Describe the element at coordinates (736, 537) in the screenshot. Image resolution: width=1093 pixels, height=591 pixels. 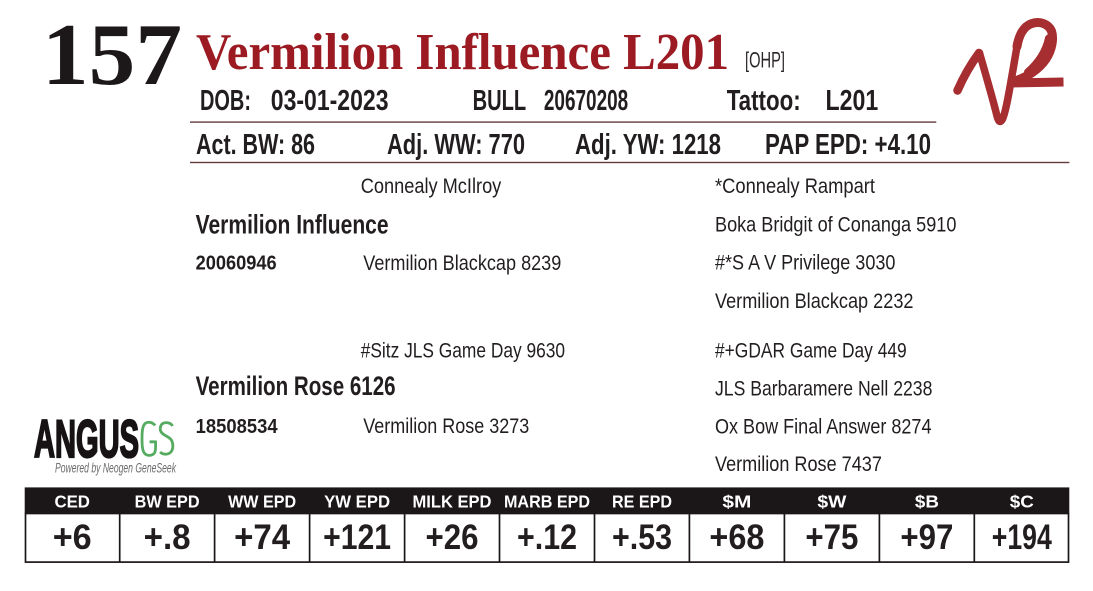
I see `svg-text: +68` at that location.